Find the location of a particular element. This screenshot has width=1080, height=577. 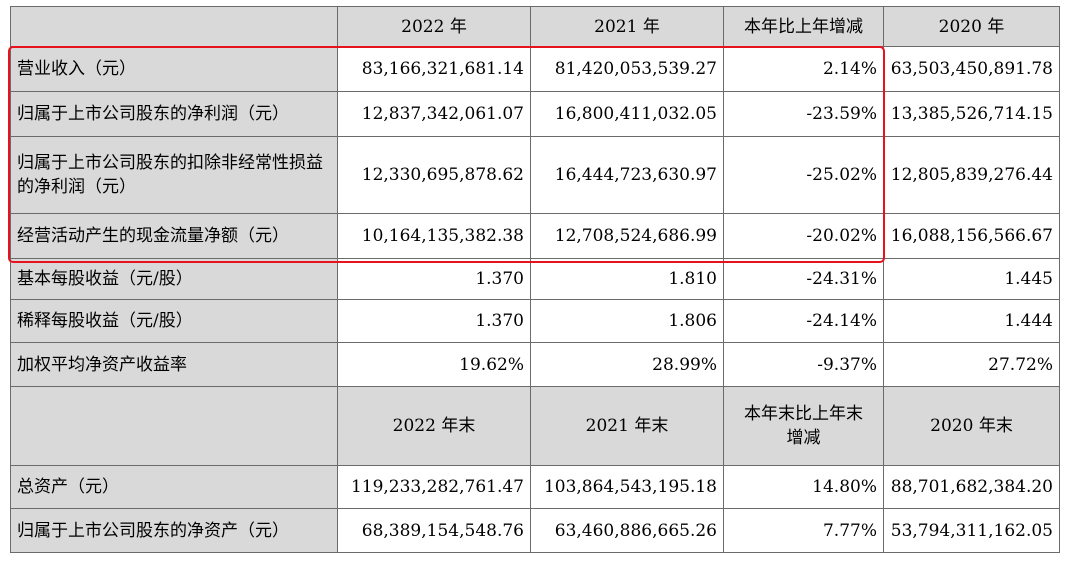

header-row-year-end: 2022 年末 2021 年末 本年末比上年末增减 2020 年末 is located at coordinates (535, 426).